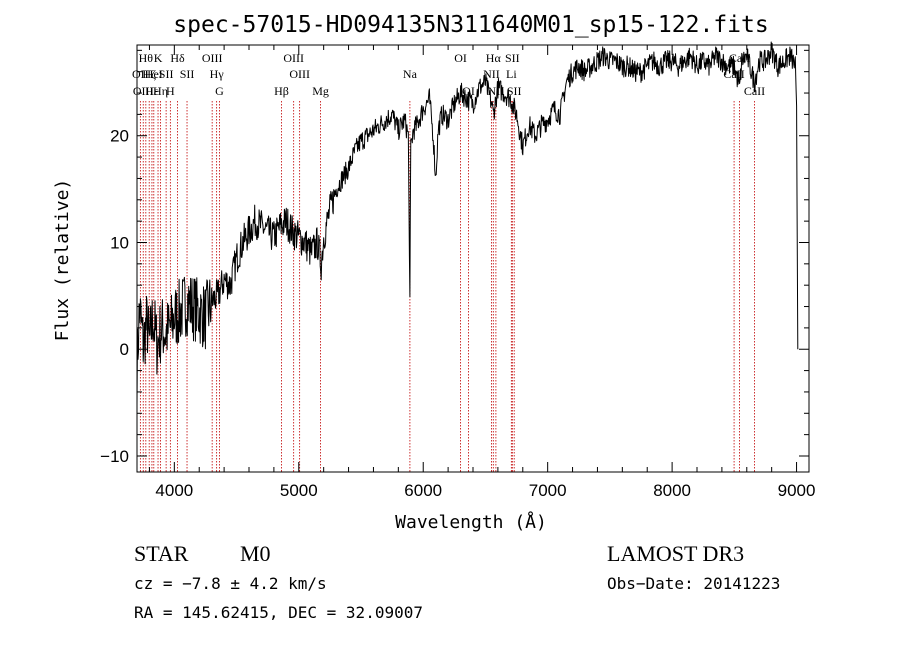 This screenshot has width=900, height=649. What do you see at coordinates (217, 74) in the screenshot?
I see `line-marker-label: Hγ` at bounding box center [217, 74].